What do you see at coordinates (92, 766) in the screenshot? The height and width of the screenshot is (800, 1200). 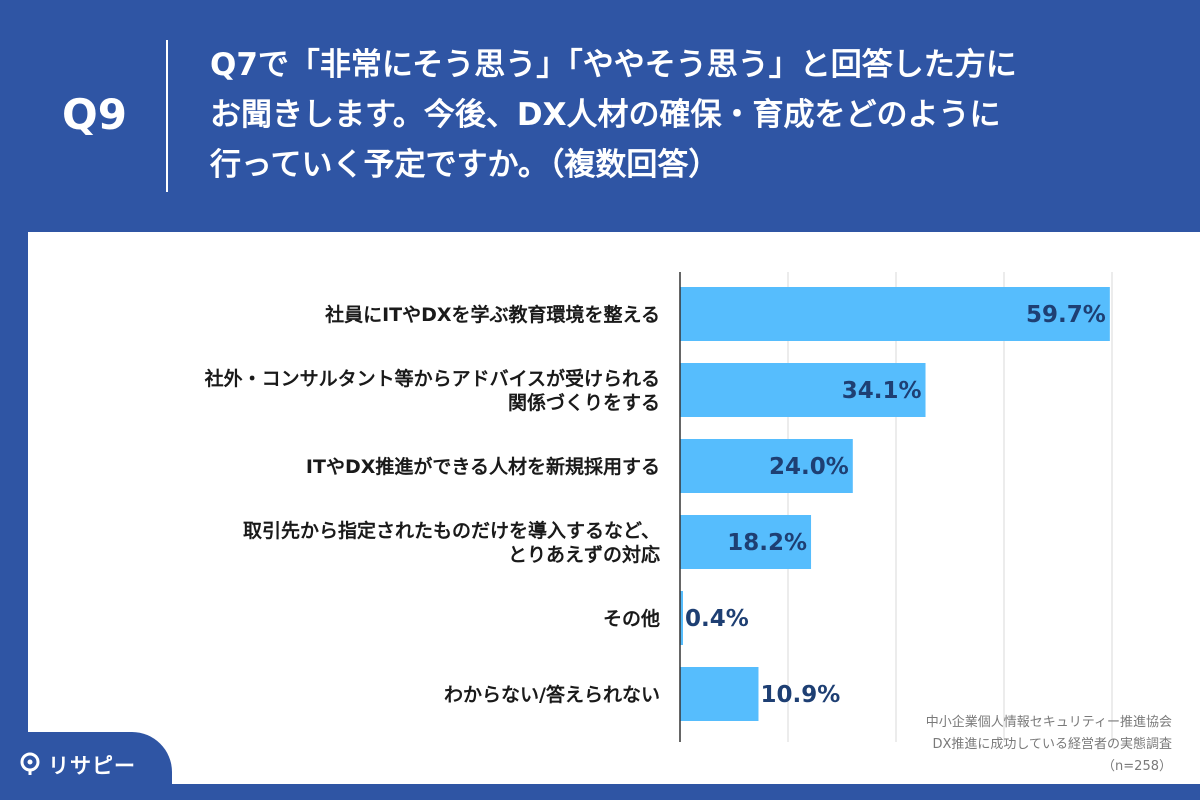 I see `brand-name: リサピー` at bounding box center [92, 766].